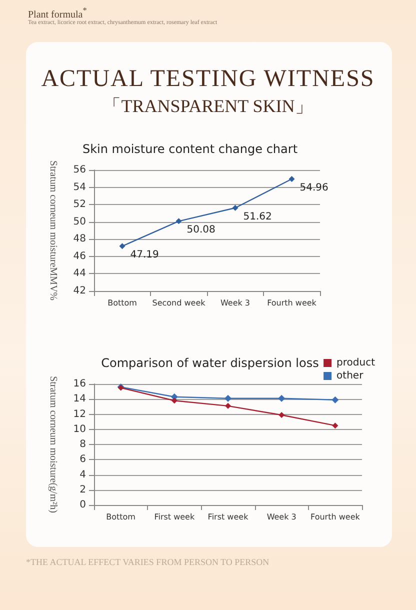 Image resolution: width=416 pixels, height=610 pixels. Describe the element at coordinates (83, 490) in the screenshot. I see `y-tick-label: 2` at that location.